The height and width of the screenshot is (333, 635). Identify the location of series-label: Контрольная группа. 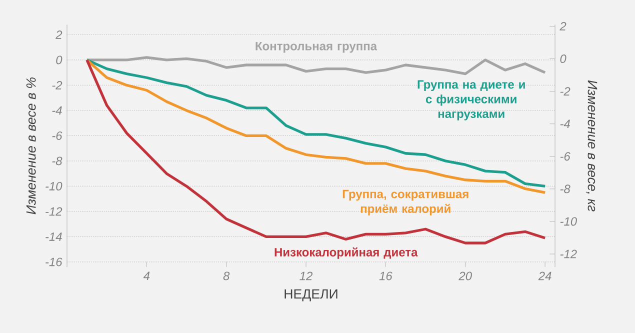
(317, 47).